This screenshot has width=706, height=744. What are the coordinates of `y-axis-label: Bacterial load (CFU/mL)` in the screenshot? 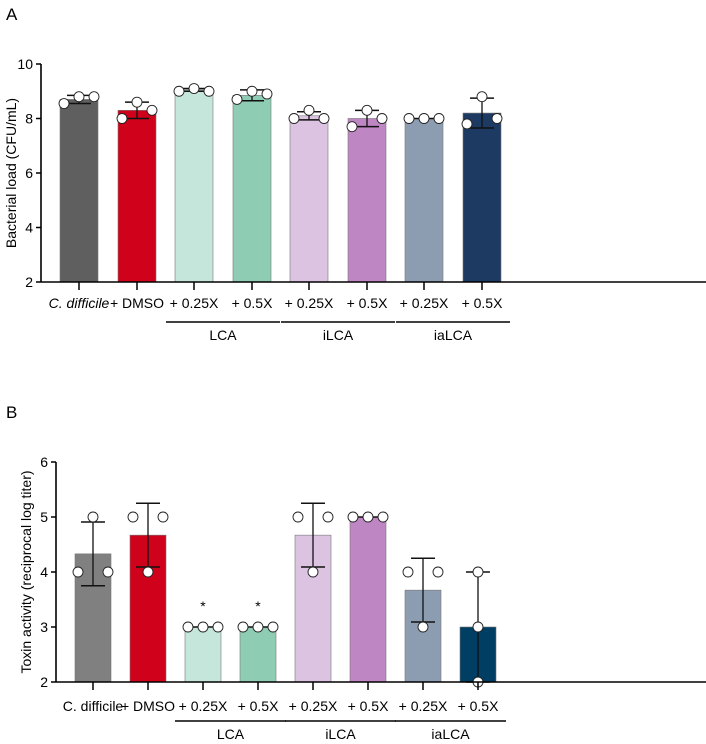 It's located at (11, 173).